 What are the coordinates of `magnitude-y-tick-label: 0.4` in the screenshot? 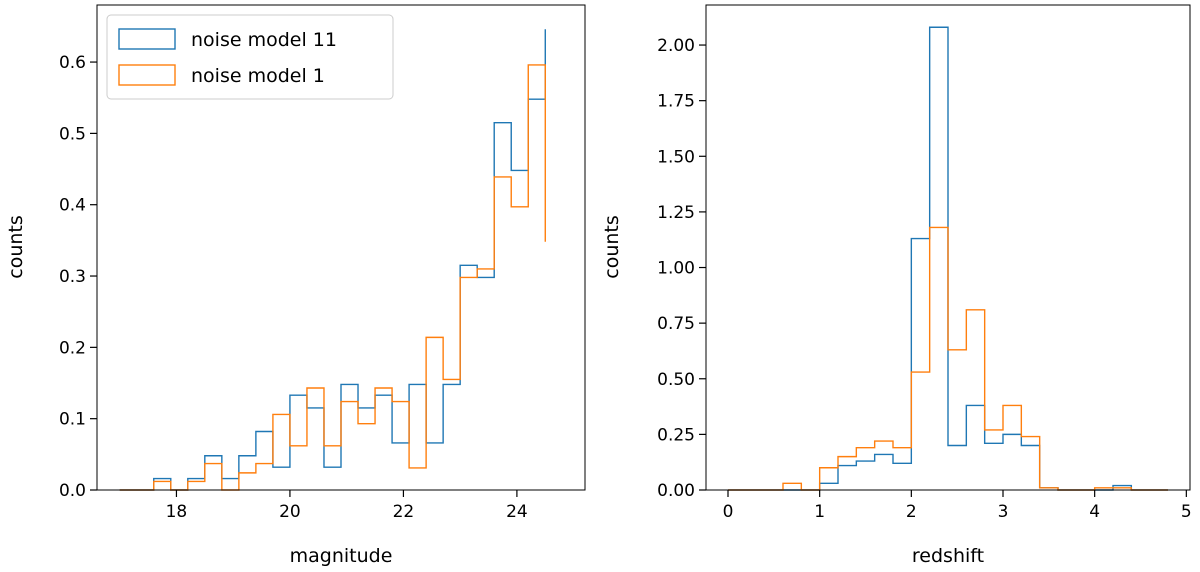 It's located at (72, 206).